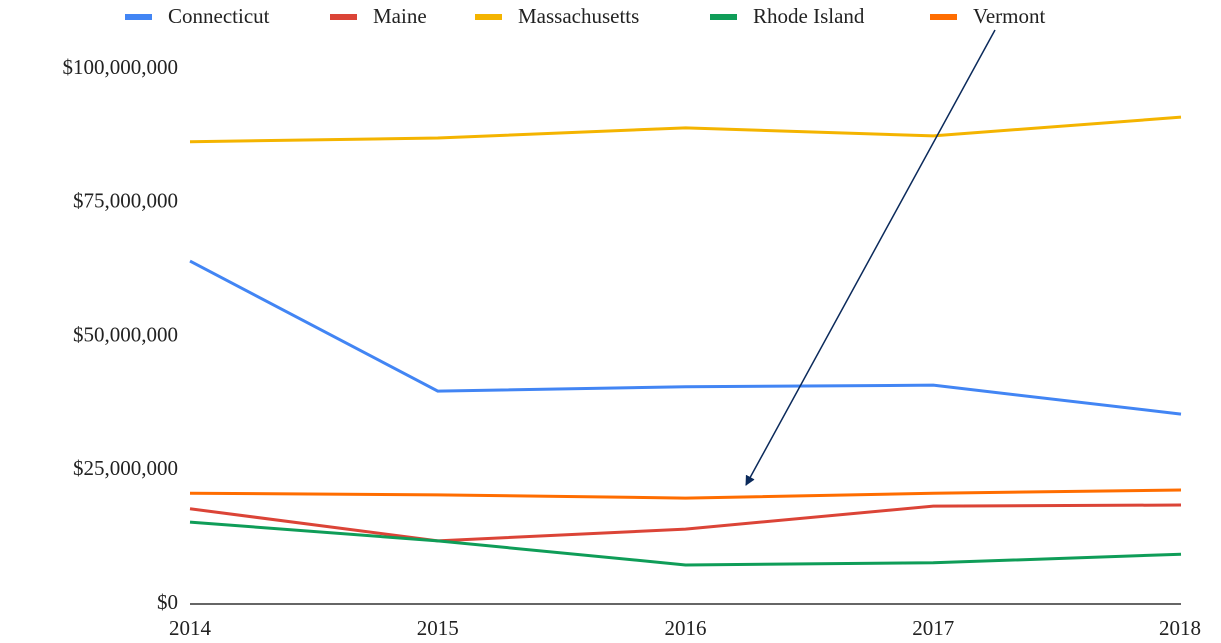 The image size is (1221, 643). I want to click on y-tick-label: $100,000,000, so click(121, 67).